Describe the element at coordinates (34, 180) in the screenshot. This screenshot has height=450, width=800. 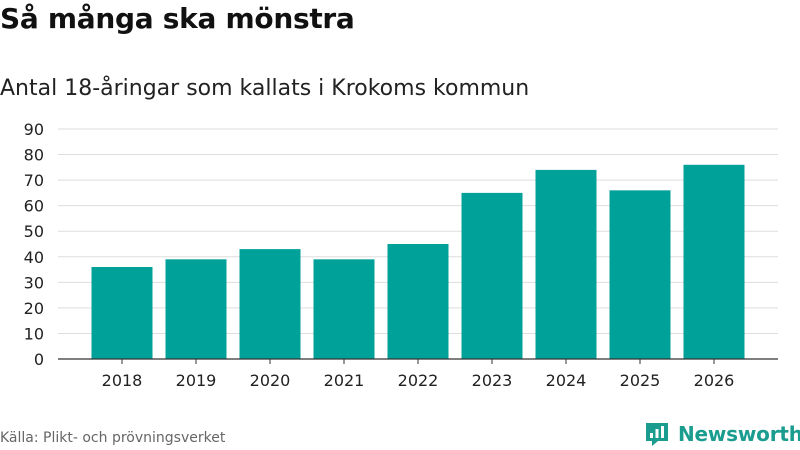
I see `y-tick-label: 70` at that location.